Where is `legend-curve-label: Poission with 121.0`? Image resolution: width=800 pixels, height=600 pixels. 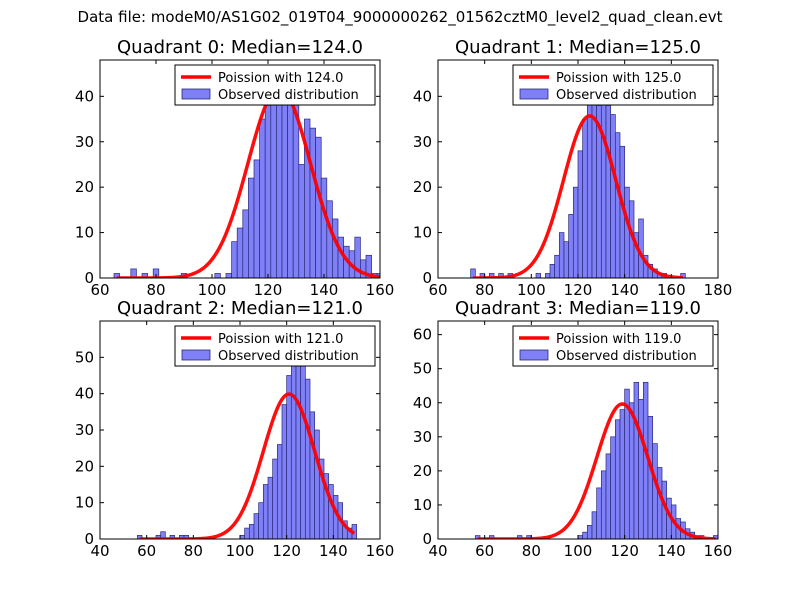 legend-curve-label: Poission with 121.0 is located at coordinates (280, 339).